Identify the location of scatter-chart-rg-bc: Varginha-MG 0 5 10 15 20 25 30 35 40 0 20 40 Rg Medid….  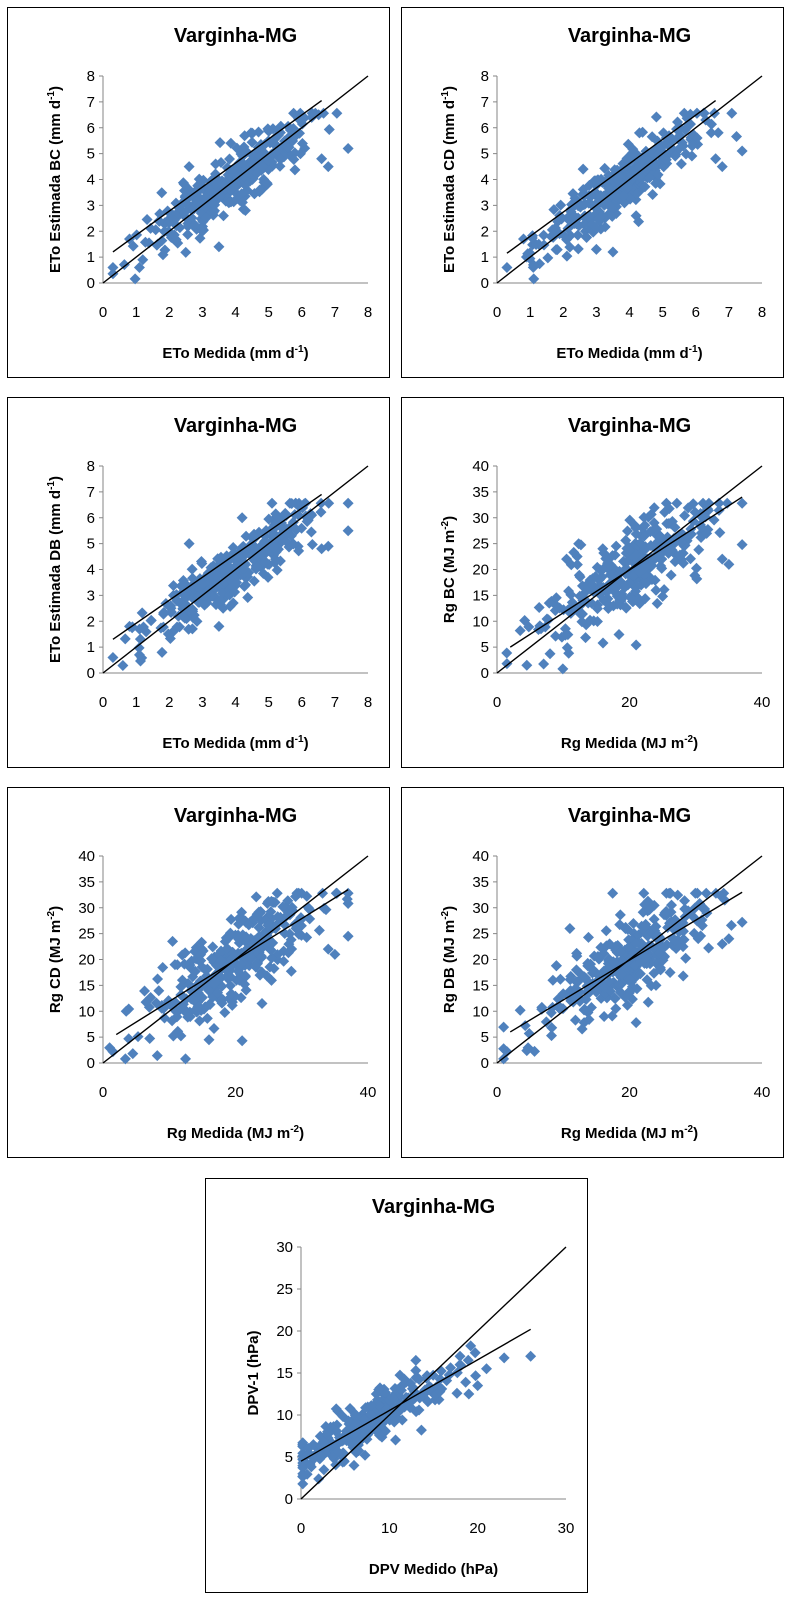
(605, 583).